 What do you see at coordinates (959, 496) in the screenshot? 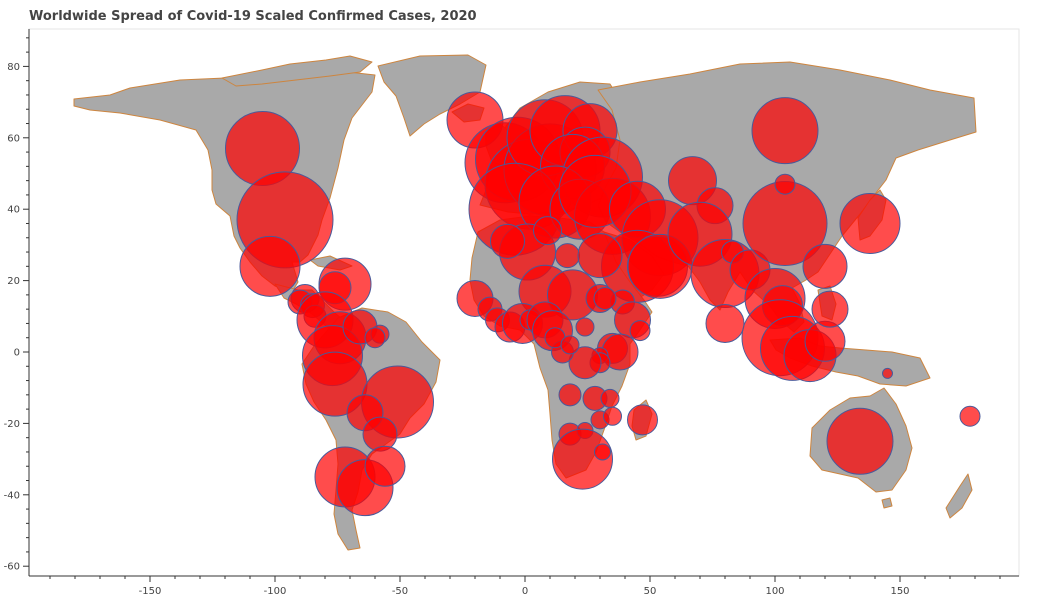
I see `land-new-zealand` at bounding box center [959, 496].